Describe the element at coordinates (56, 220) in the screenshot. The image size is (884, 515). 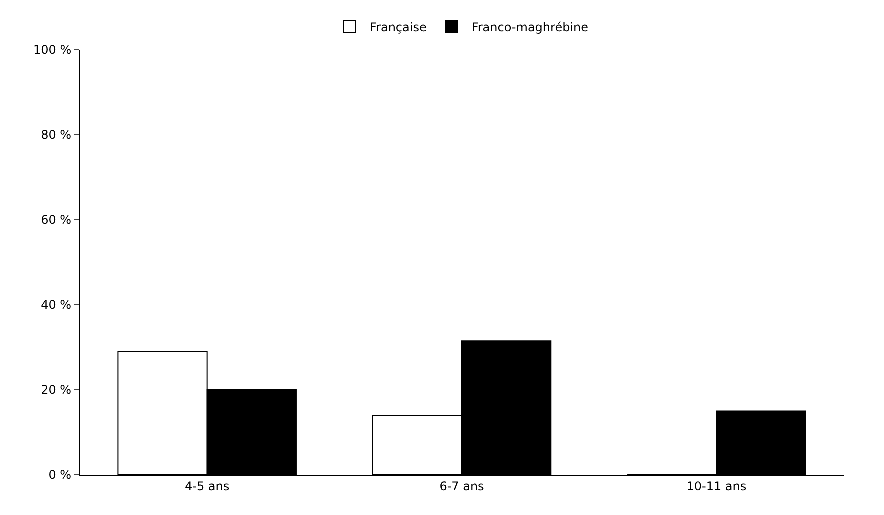
I see `y-tick-label: 60 %` at that location.